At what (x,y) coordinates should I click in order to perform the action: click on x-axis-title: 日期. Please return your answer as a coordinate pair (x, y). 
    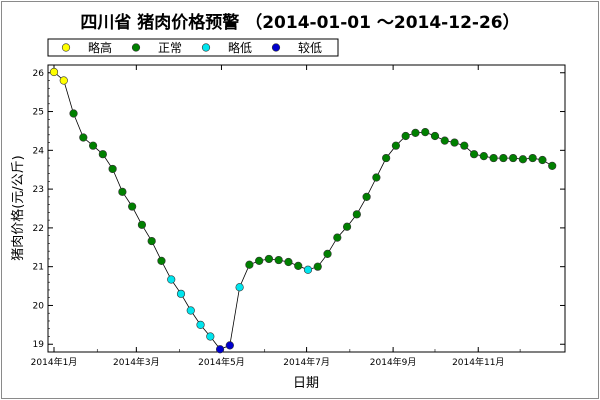
    Looking at the image, I should click on (306, 383).